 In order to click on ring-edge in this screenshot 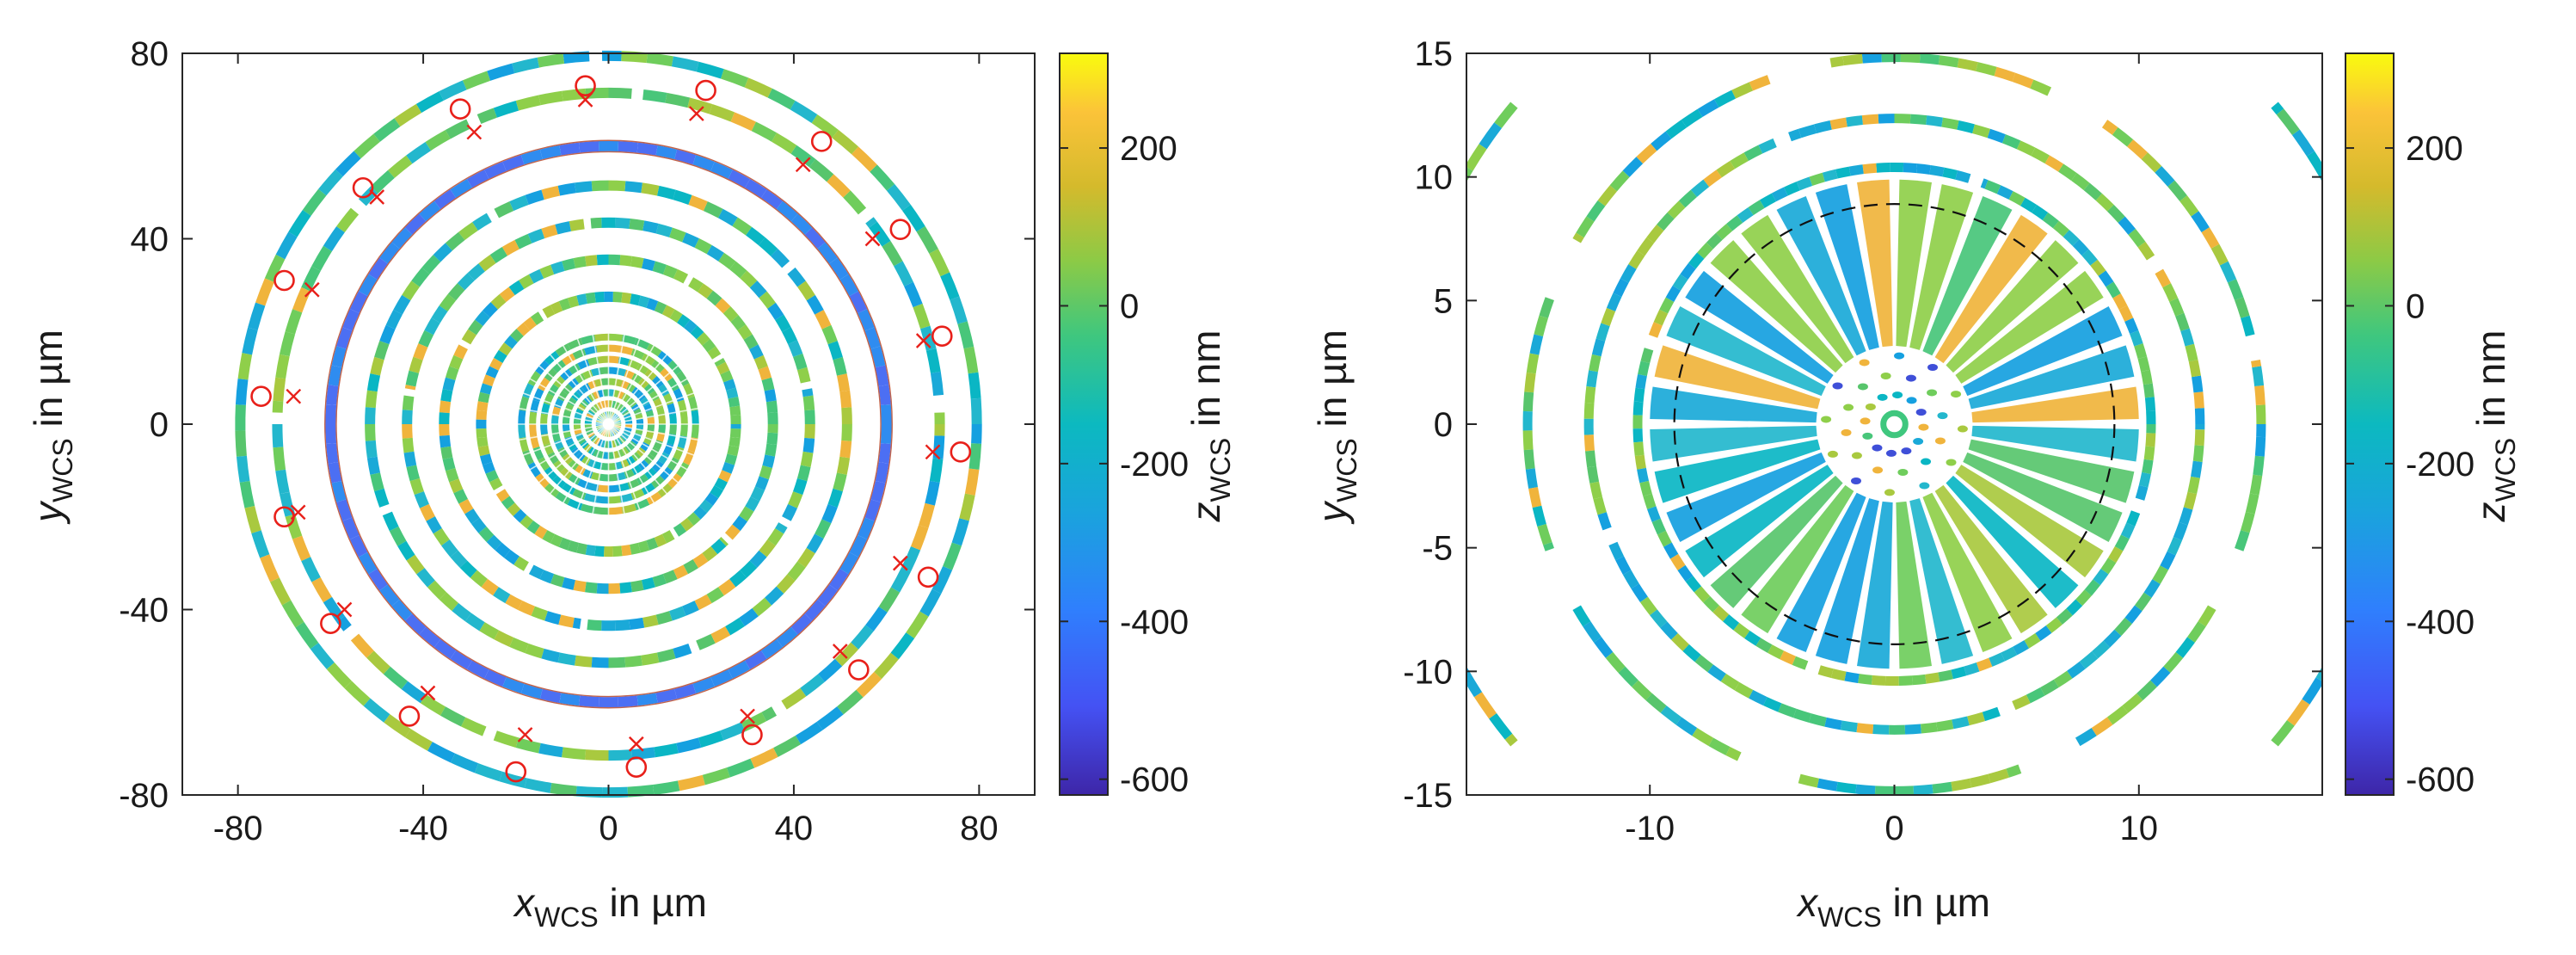, I will do `click(608, 424)`.